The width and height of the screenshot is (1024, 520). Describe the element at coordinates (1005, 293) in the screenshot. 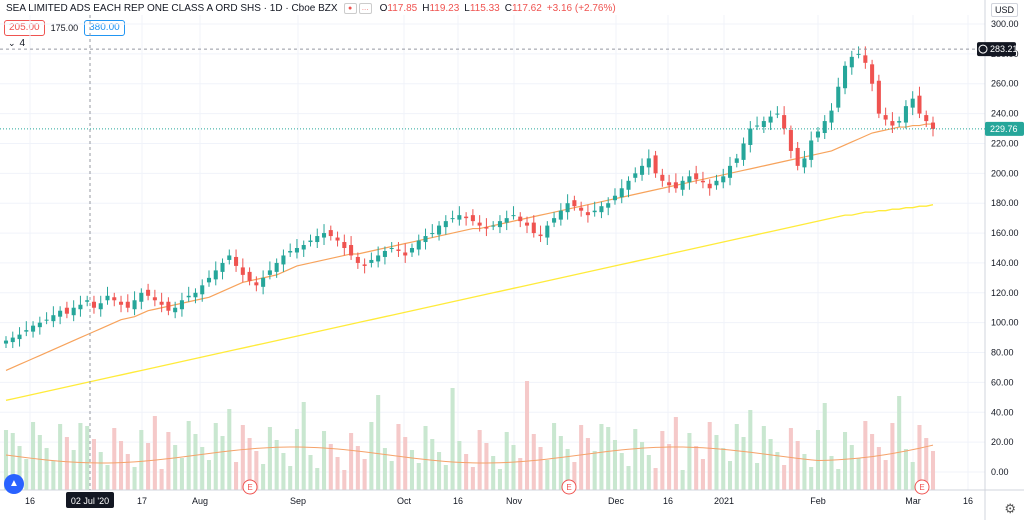

I see `y-tick-label: 120.00` at that location.